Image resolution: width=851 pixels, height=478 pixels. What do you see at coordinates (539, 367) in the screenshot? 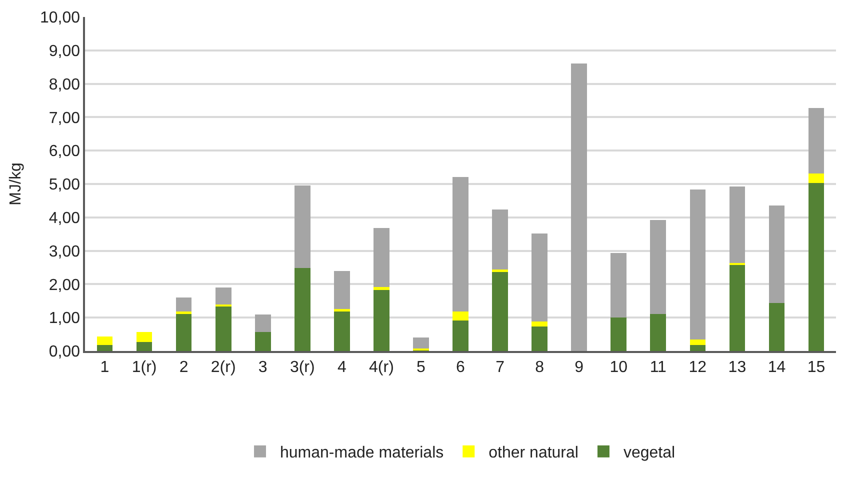
I see `x-tick-label: 8` at bounding box center [539, 367].